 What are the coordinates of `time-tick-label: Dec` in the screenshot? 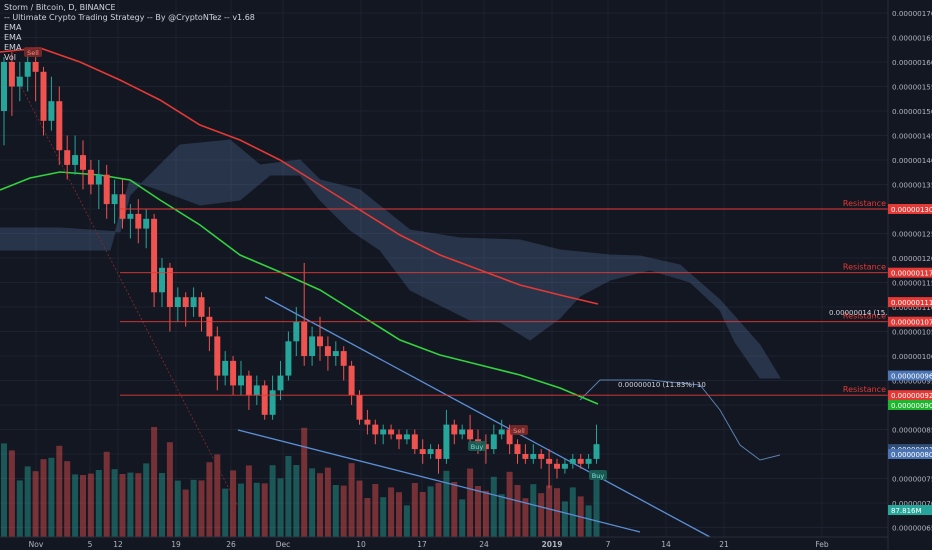 It's located at (283, 544).